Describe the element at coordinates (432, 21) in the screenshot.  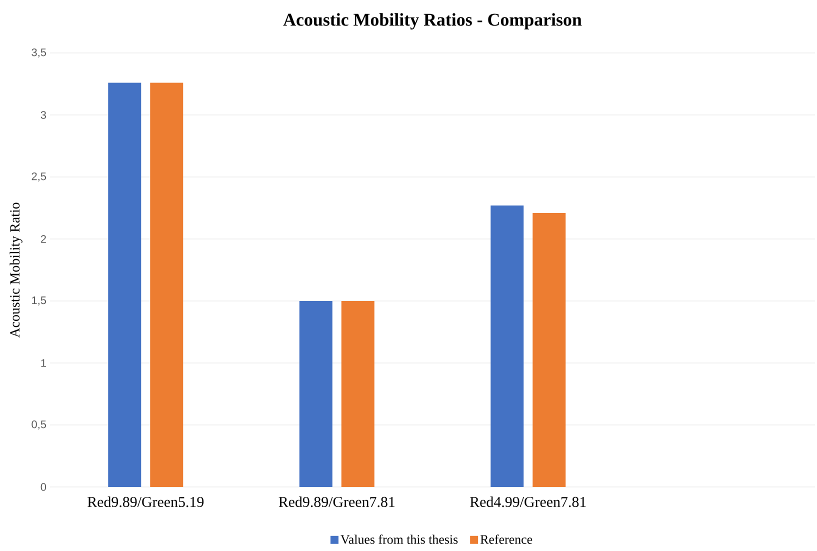
I see `chart-title: Acoustic Mobility Ratios - Comparison` at that location.